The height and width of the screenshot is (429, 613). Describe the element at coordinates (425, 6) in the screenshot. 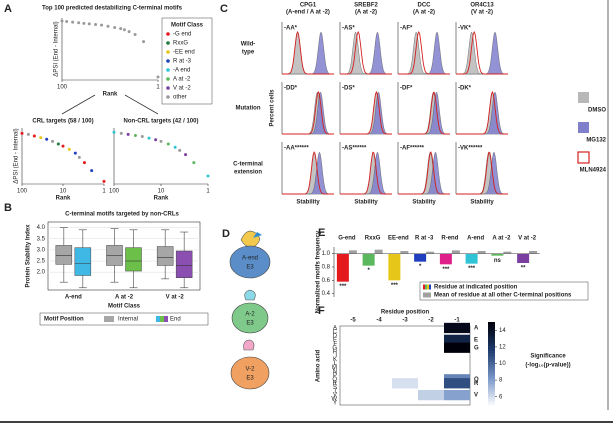

I see `column-title: DCC` at that location.